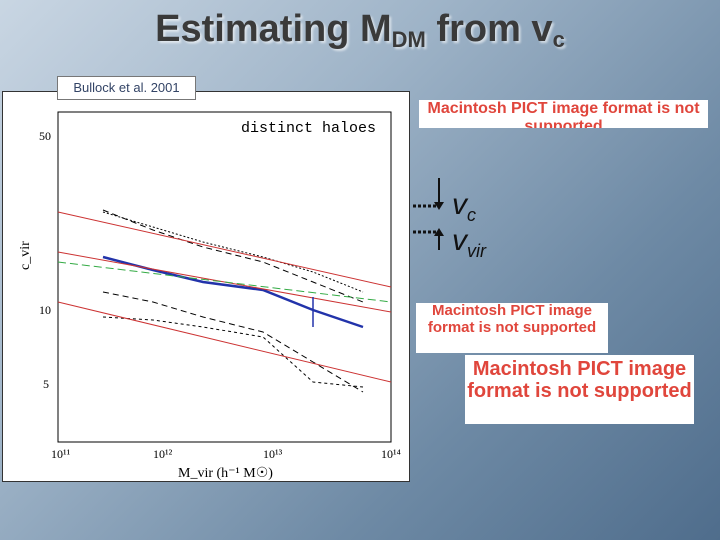 The width and height of the screenshot is (720, 540). I want to click on title-subscript-dm: DM, so click(408, 39).